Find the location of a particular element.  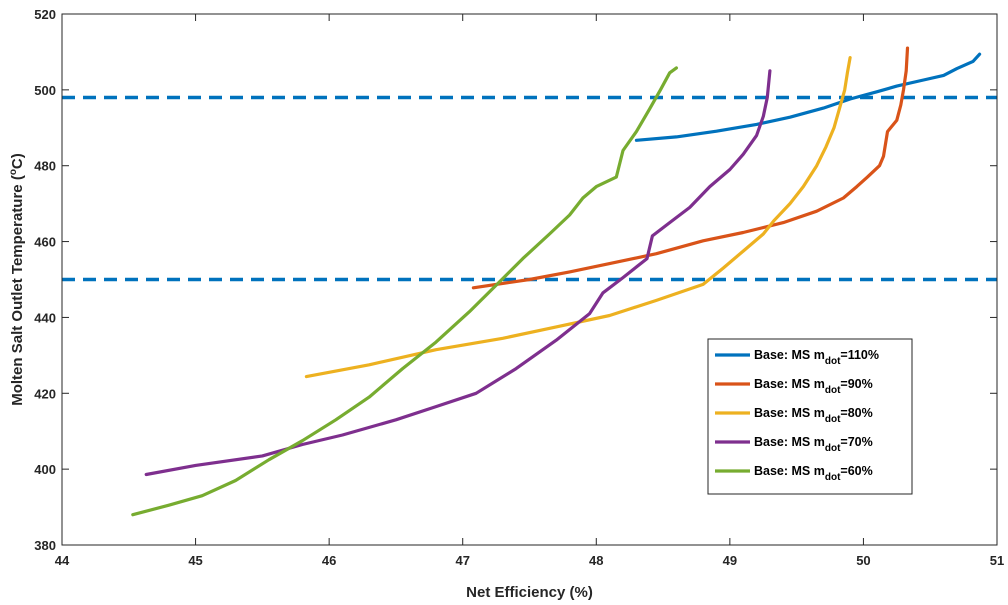

legend-box is located at coordinates (810, 416).